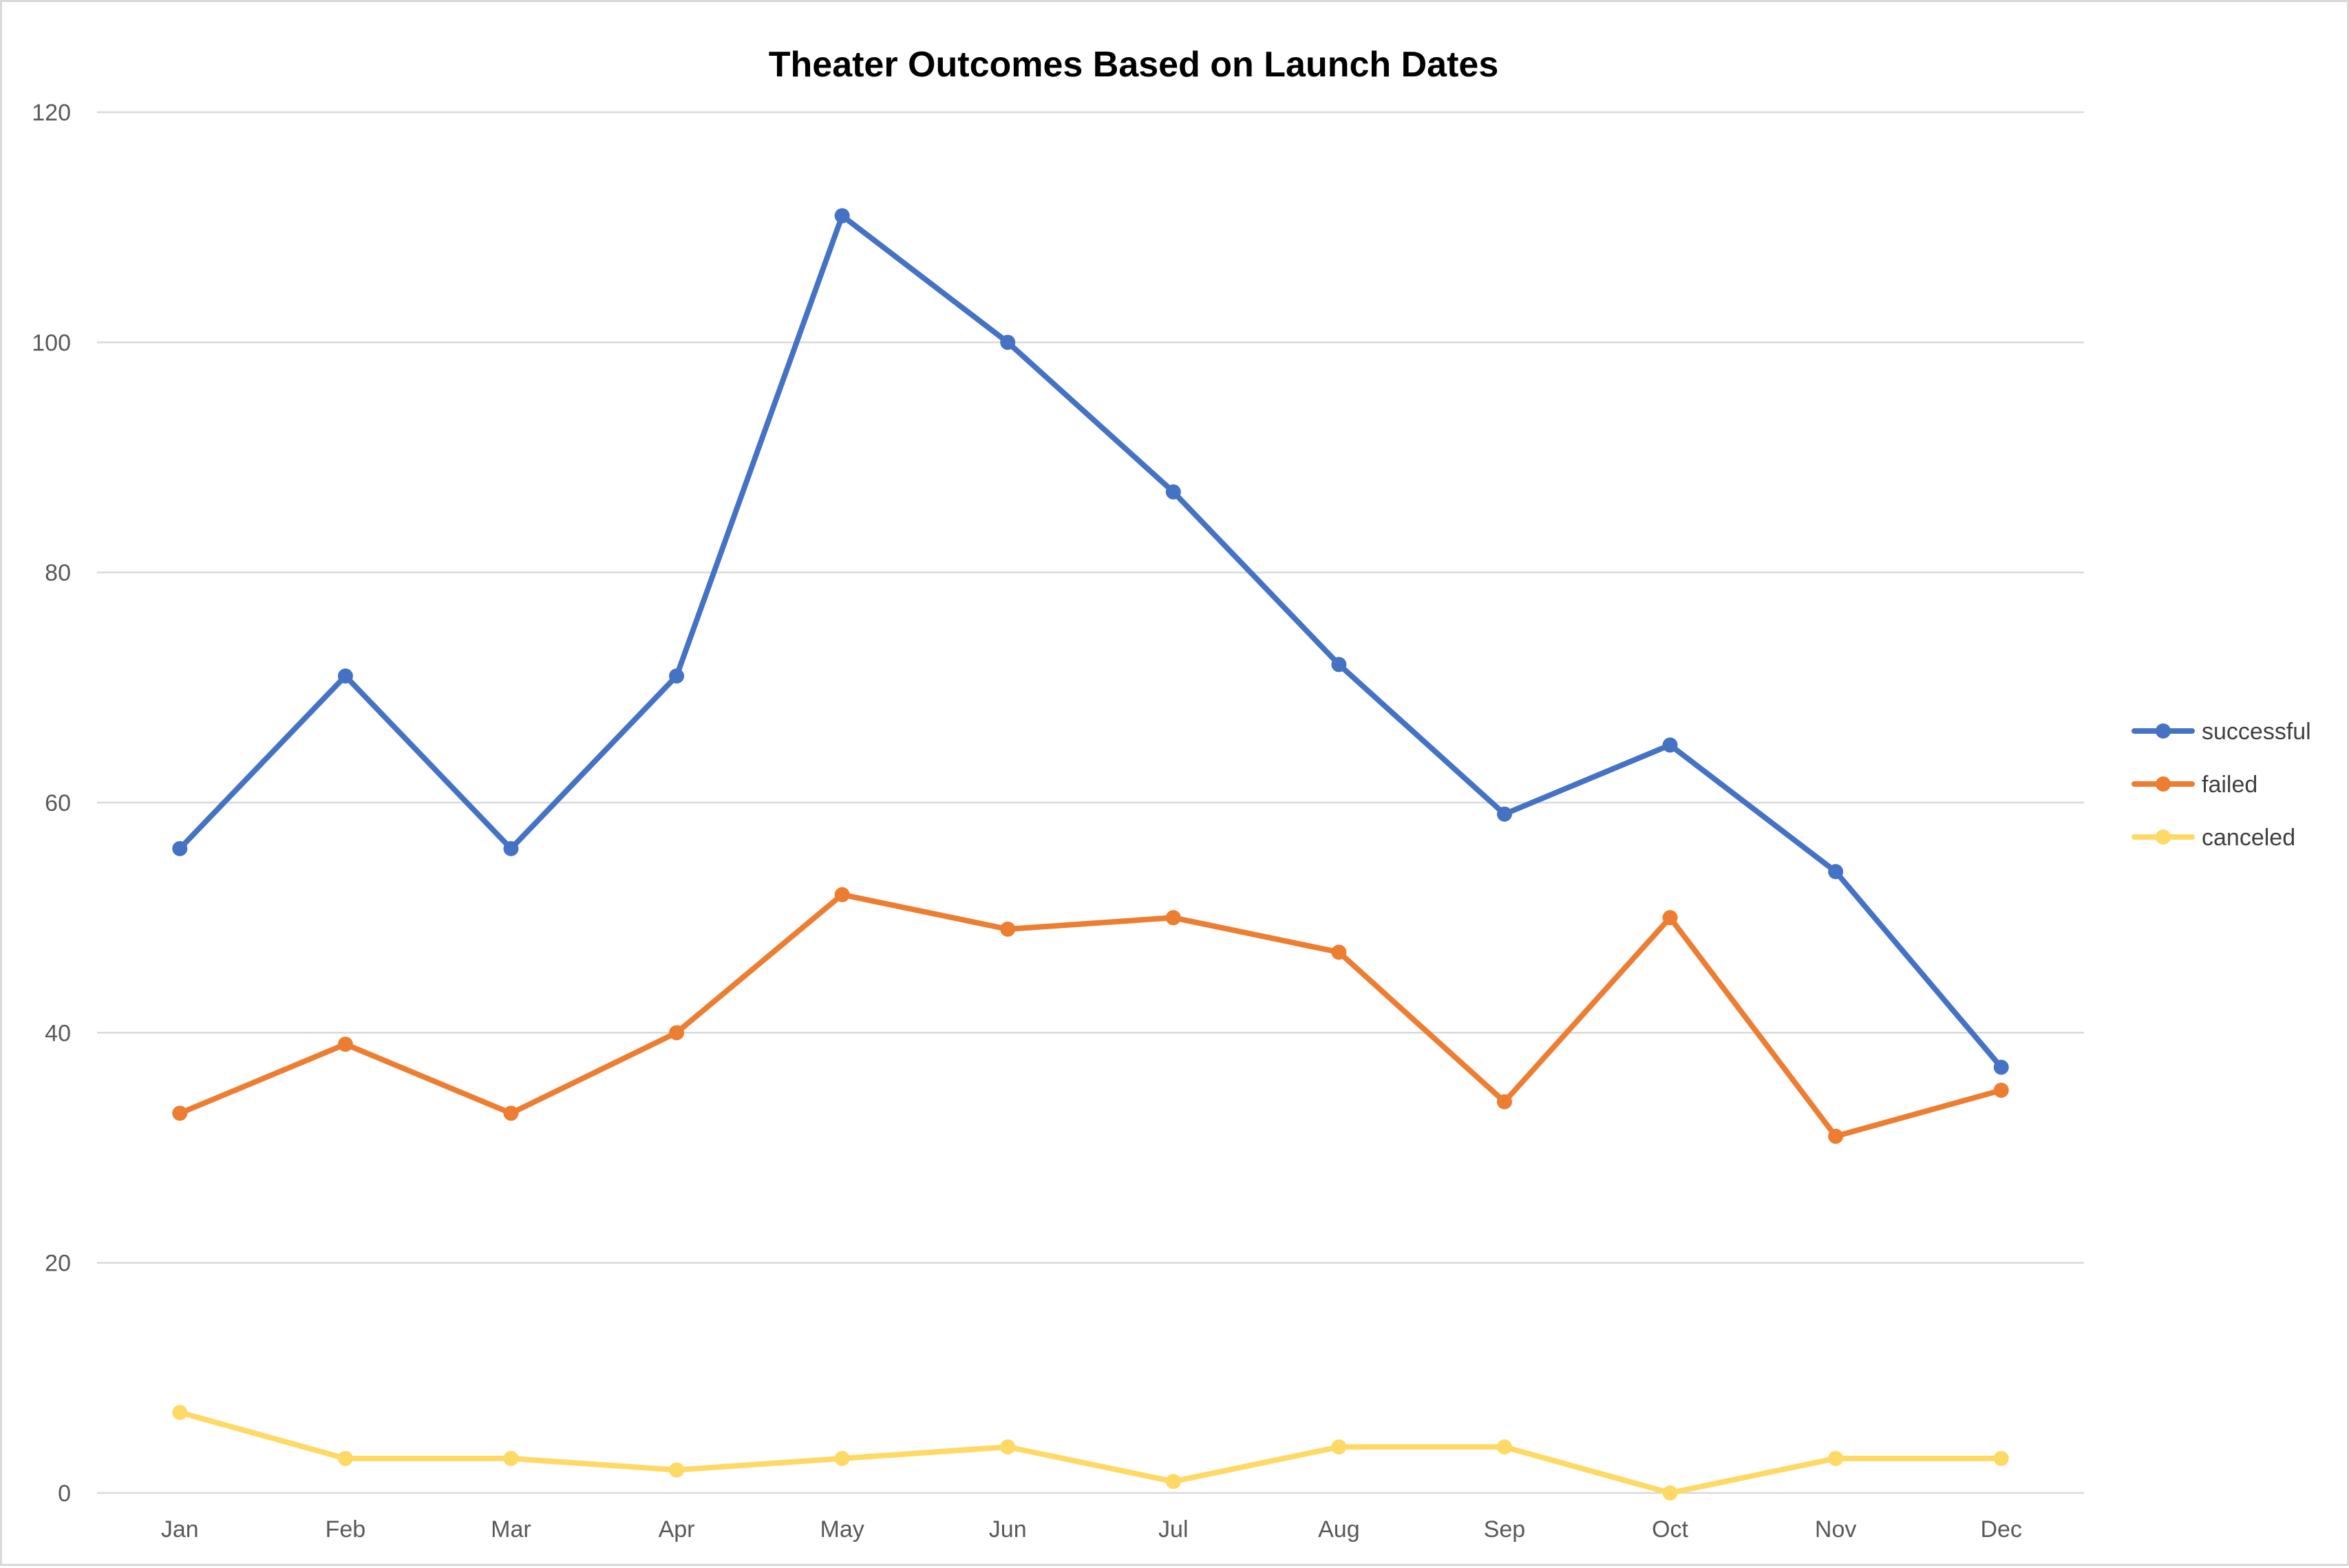  What do you see at coordinates (2256, 732) in the screenshot?
I see `legend-label: successful` at bounding box center [2256, 732].